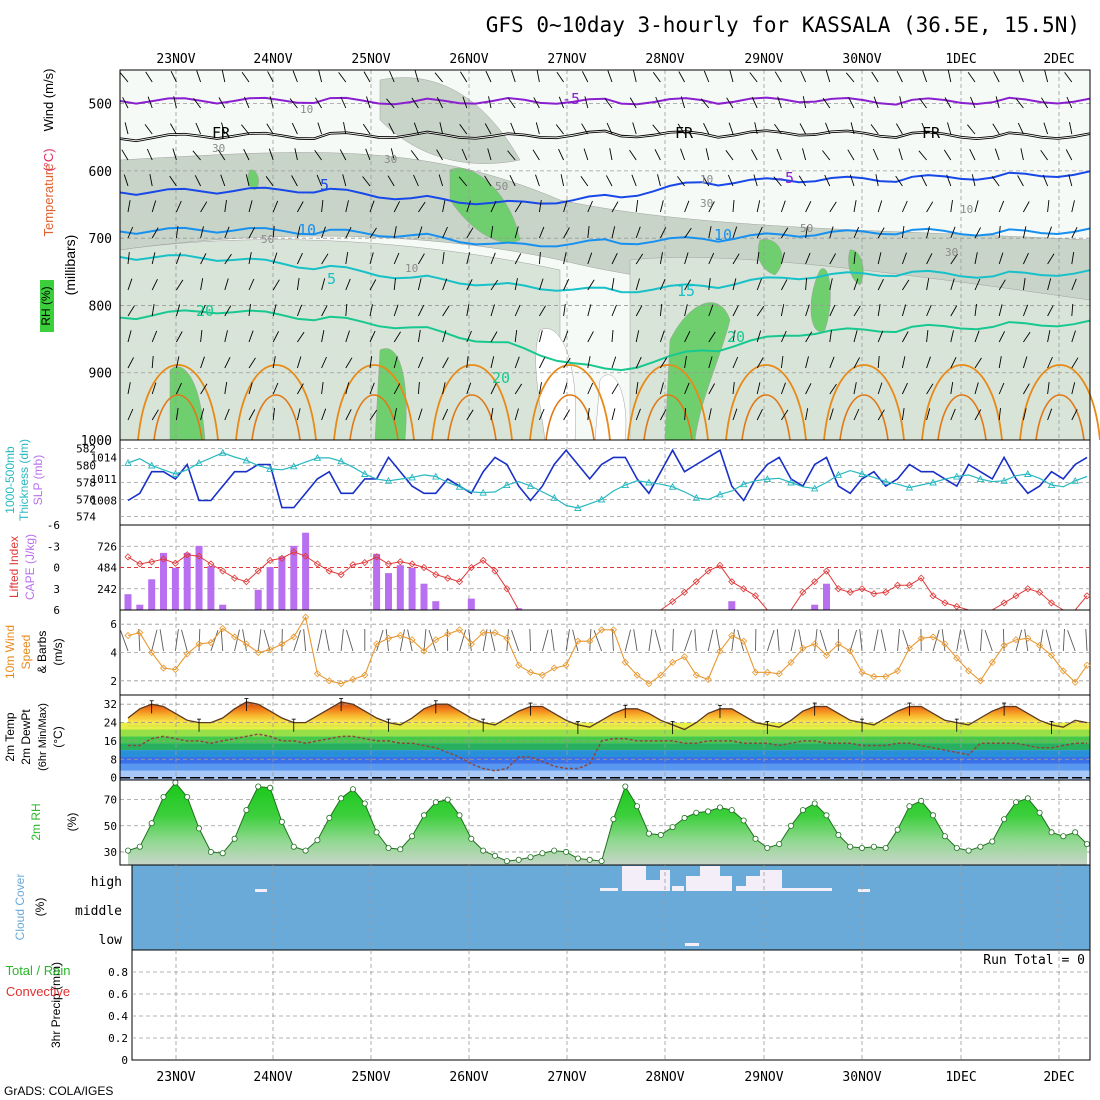 The width and height of the screenshot is (1100, 1100). Describe the element at coordinates (218, 148) in the screenshot. I see `contour-label: 30` at that location.